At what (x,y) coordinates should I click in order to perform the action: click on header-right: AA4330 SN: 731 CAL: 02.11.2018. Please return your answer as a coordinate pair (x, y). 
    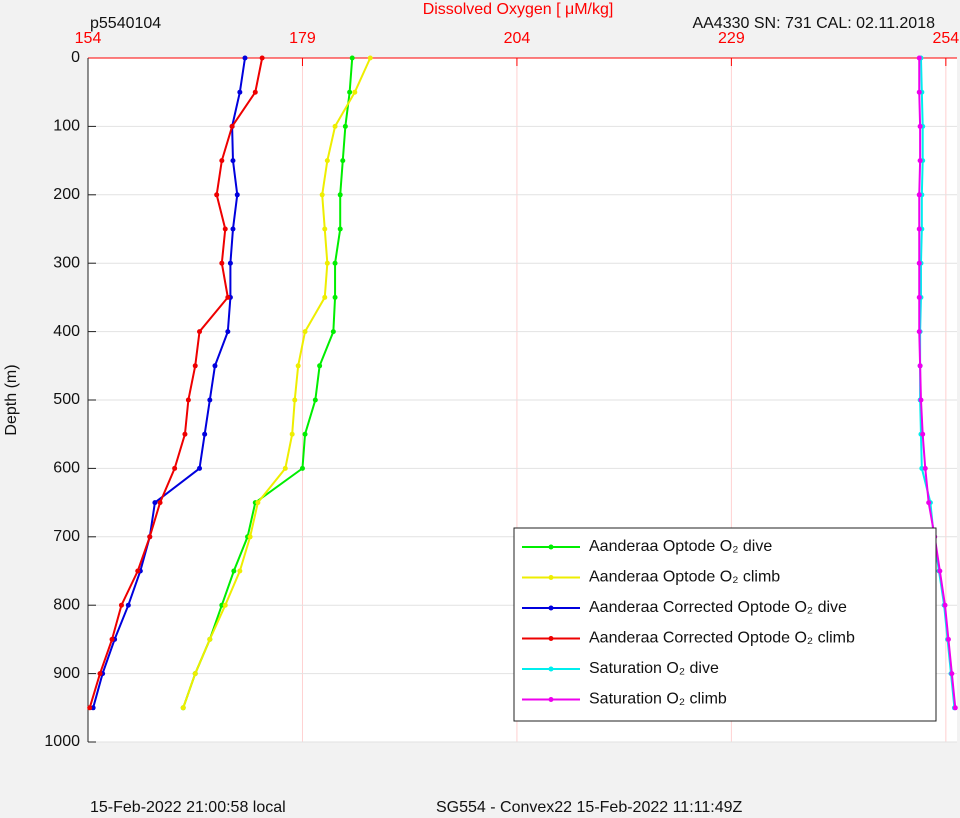
    Looking at the image, I should click on (813, 23).